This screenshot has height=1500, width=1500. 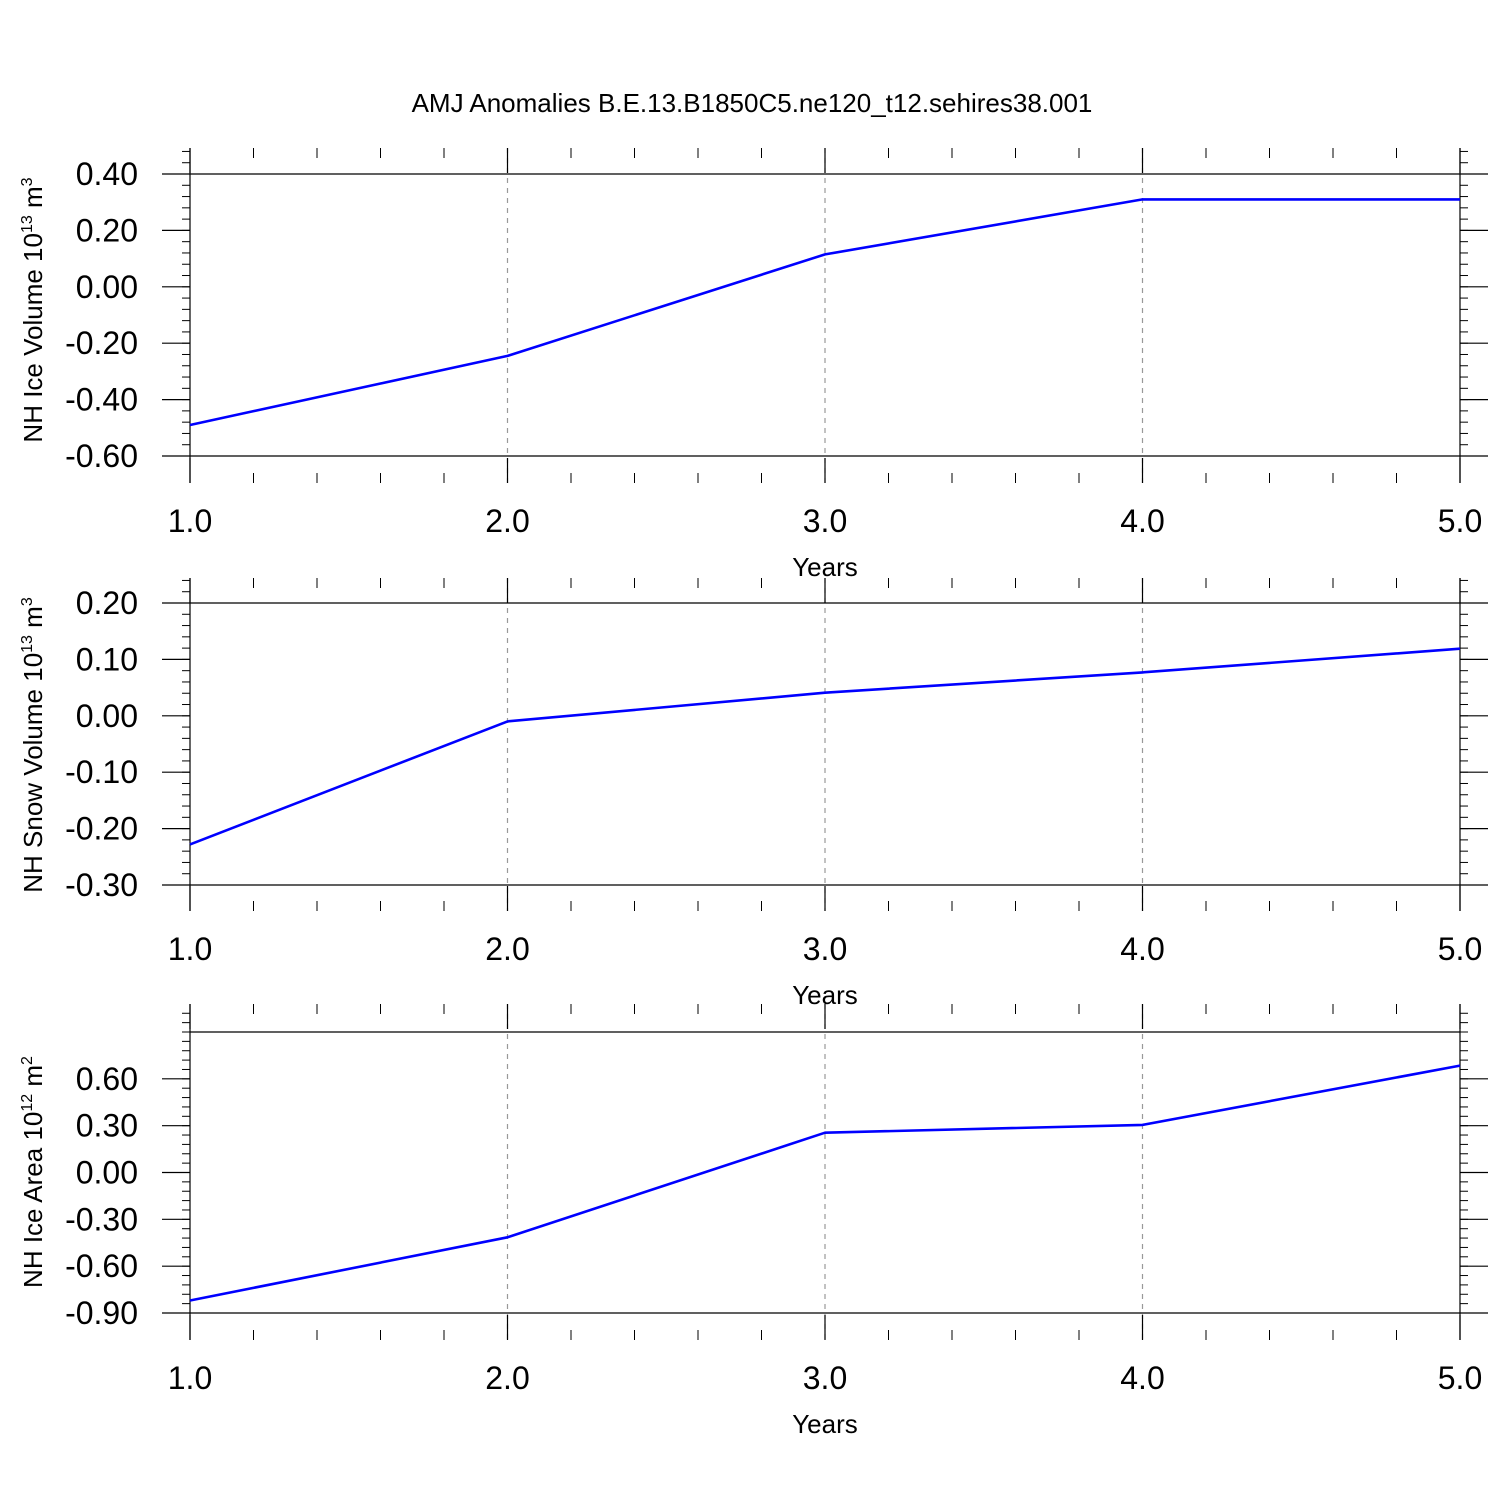 What do you see at coordinates (107, 659) in the screenshot?
I see `y-tick-label: 0.10` at bounding box center [107, 659].